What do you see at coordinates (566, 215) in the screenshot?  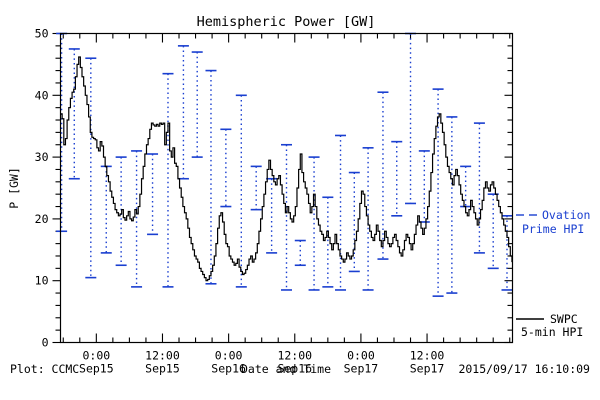 I see `legend-ovation-label-line1: Ovation` at bounding box center [566, 215].